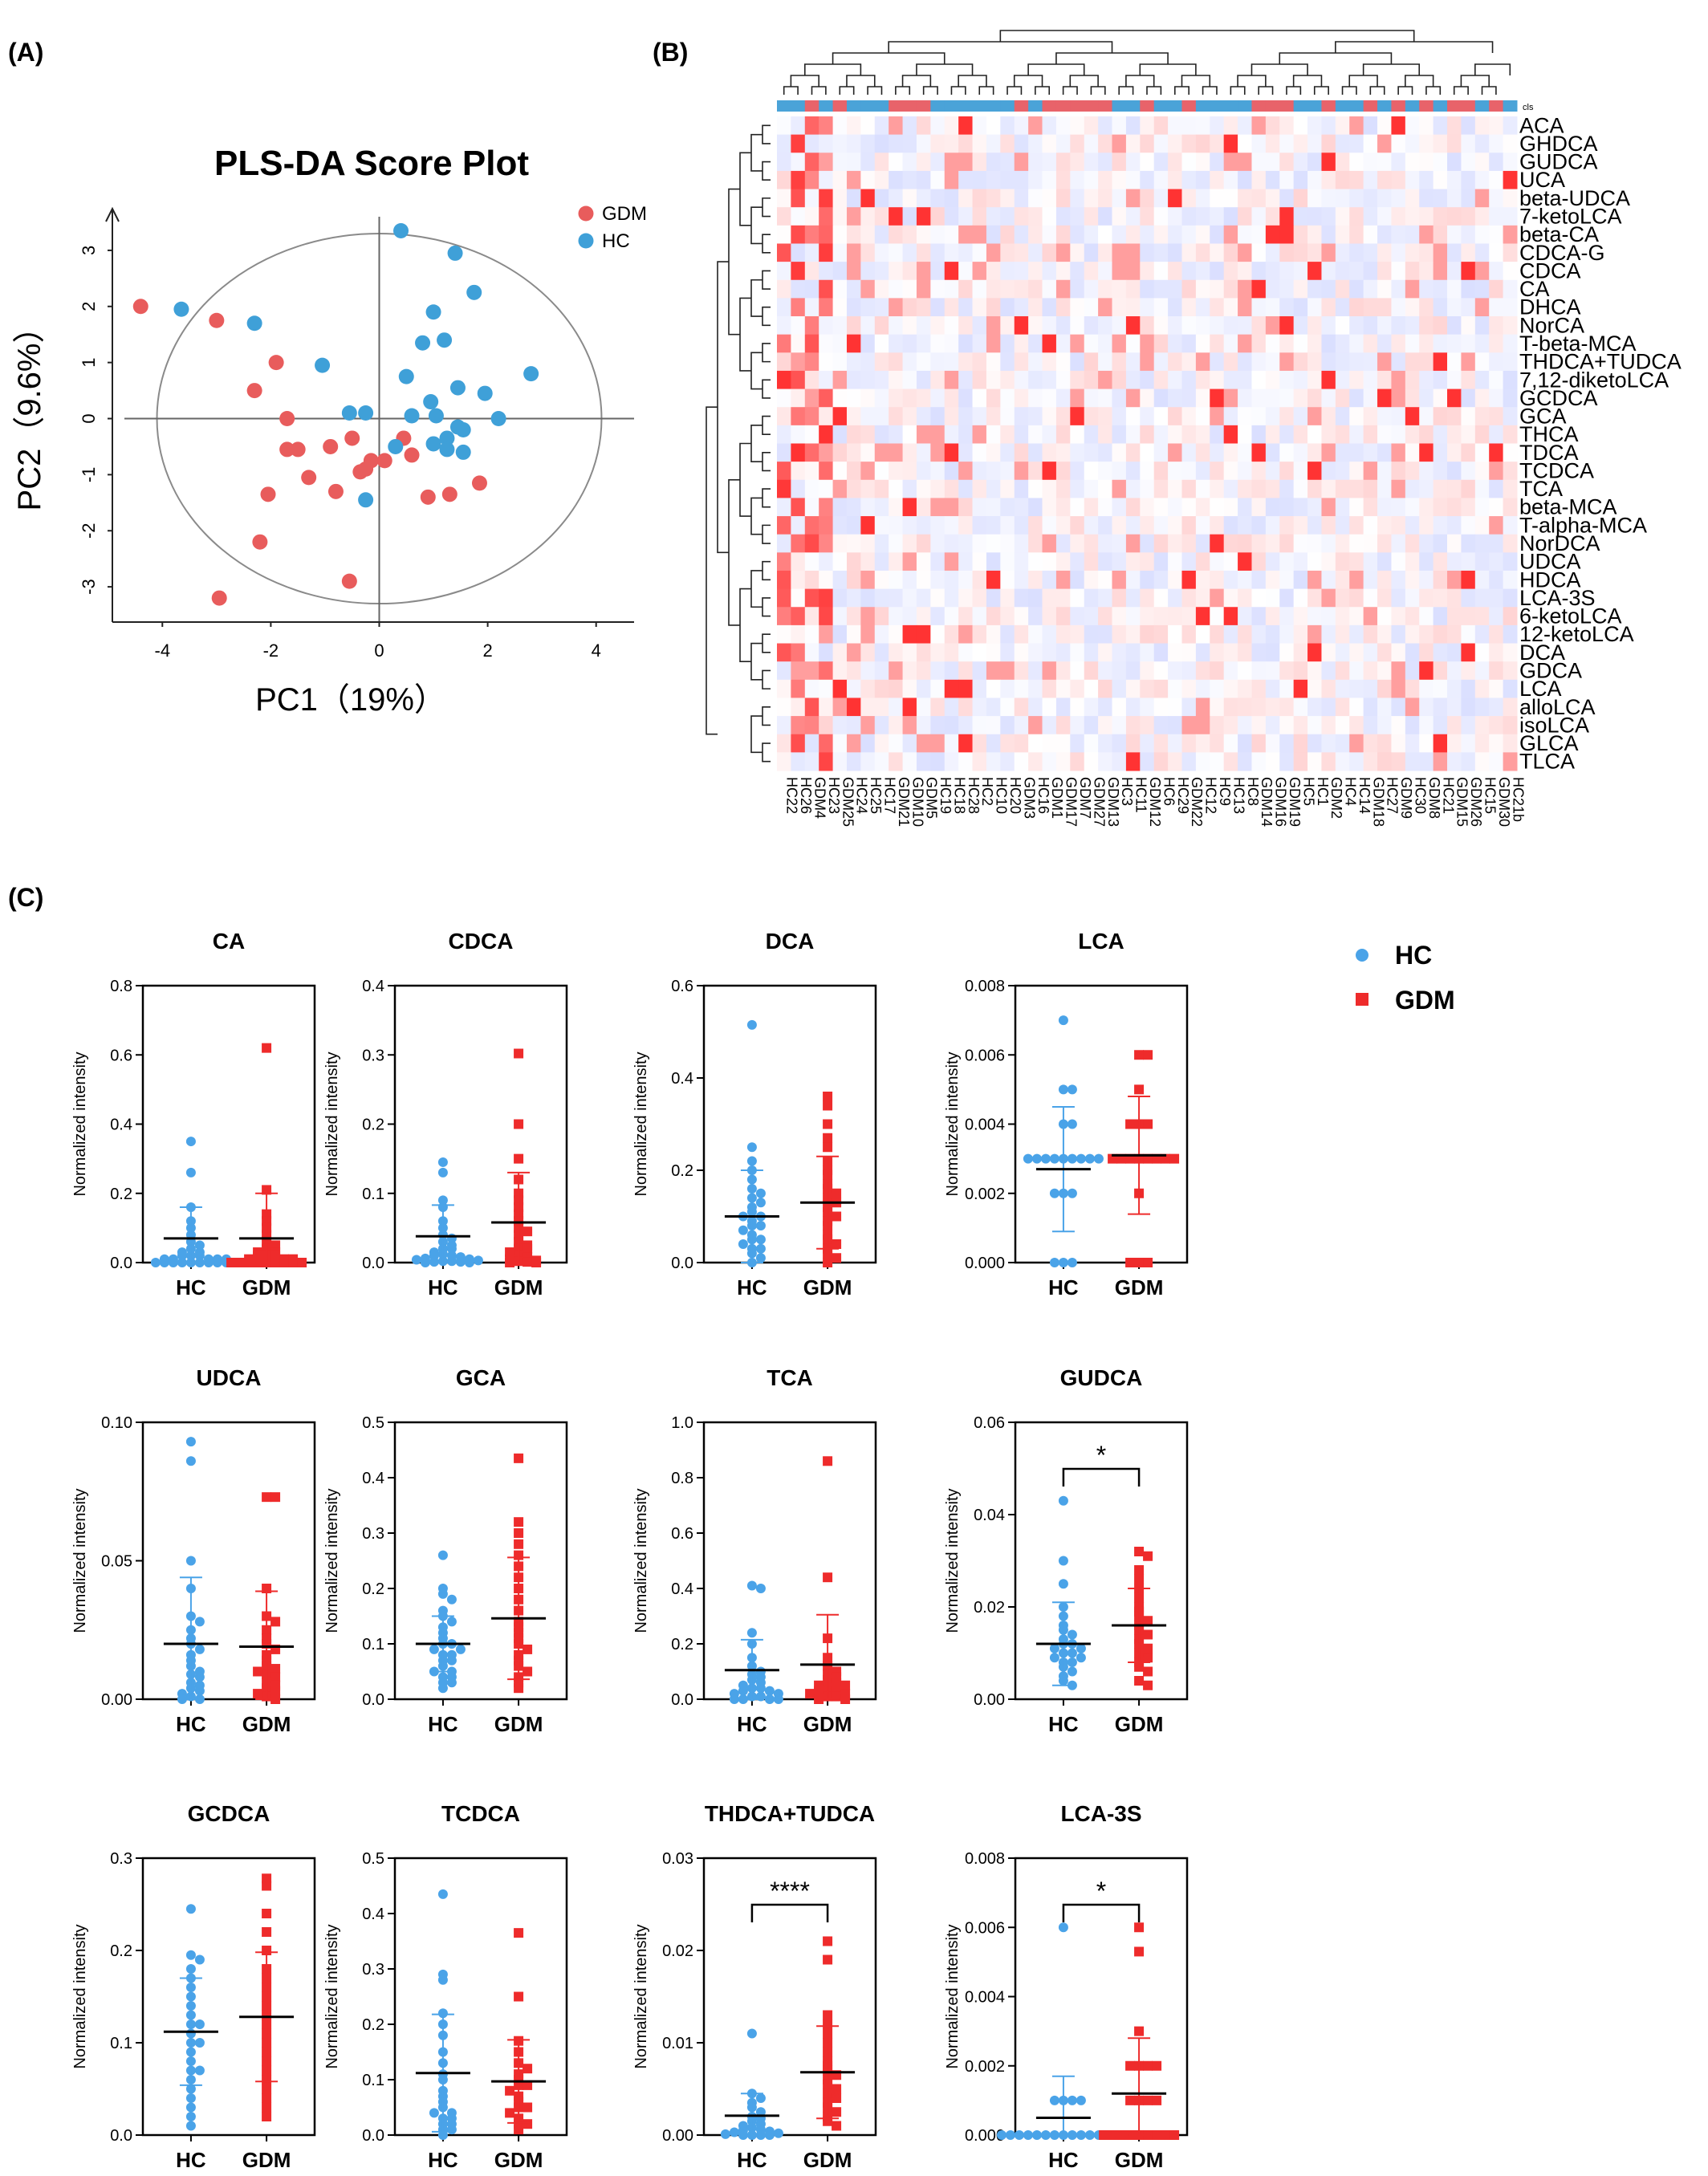  I want to click on row-dendrogram-branch, so click(767, 716).